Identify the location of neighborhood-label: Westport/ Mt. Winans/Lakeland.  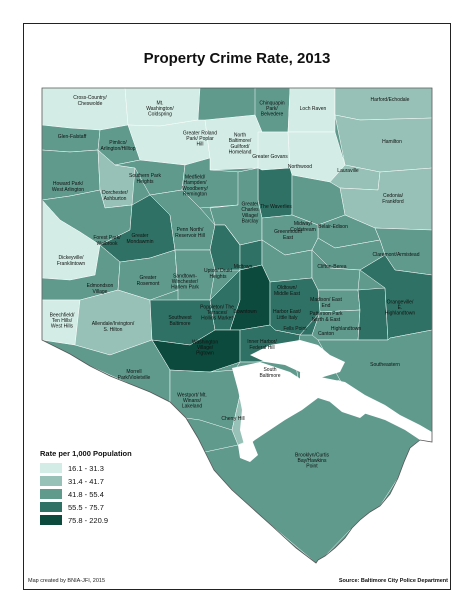
(192, 400).